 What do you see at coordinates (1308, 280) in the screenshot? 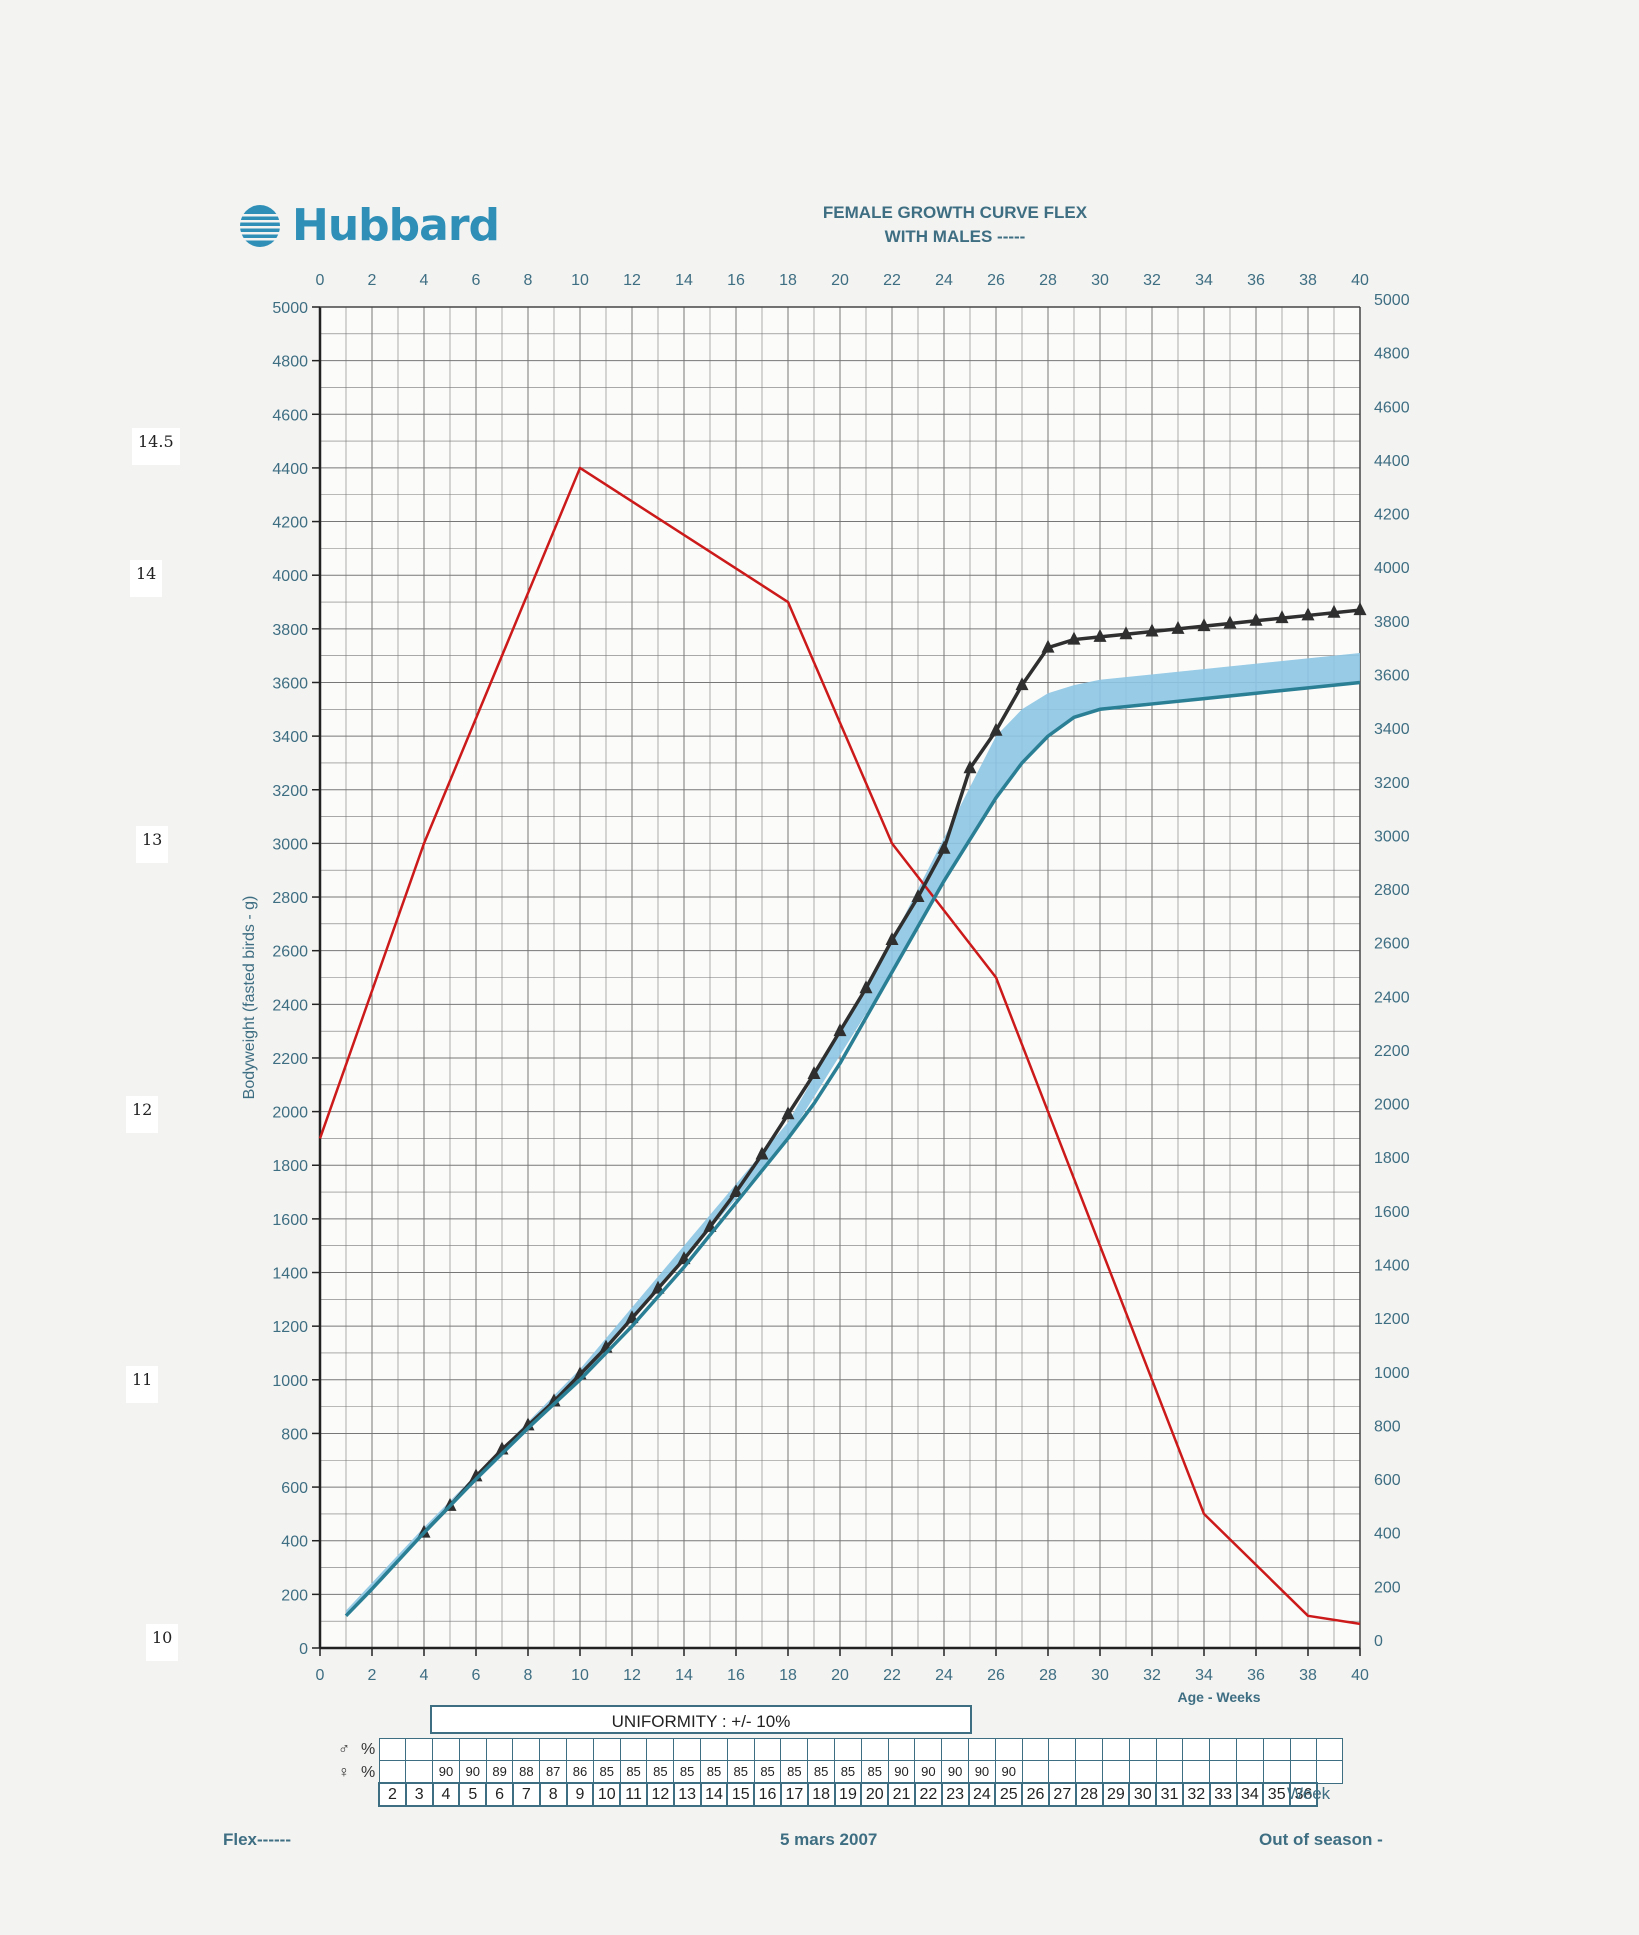
I see `x-tick-label-top: 38` at bounding box center [1308, 280].